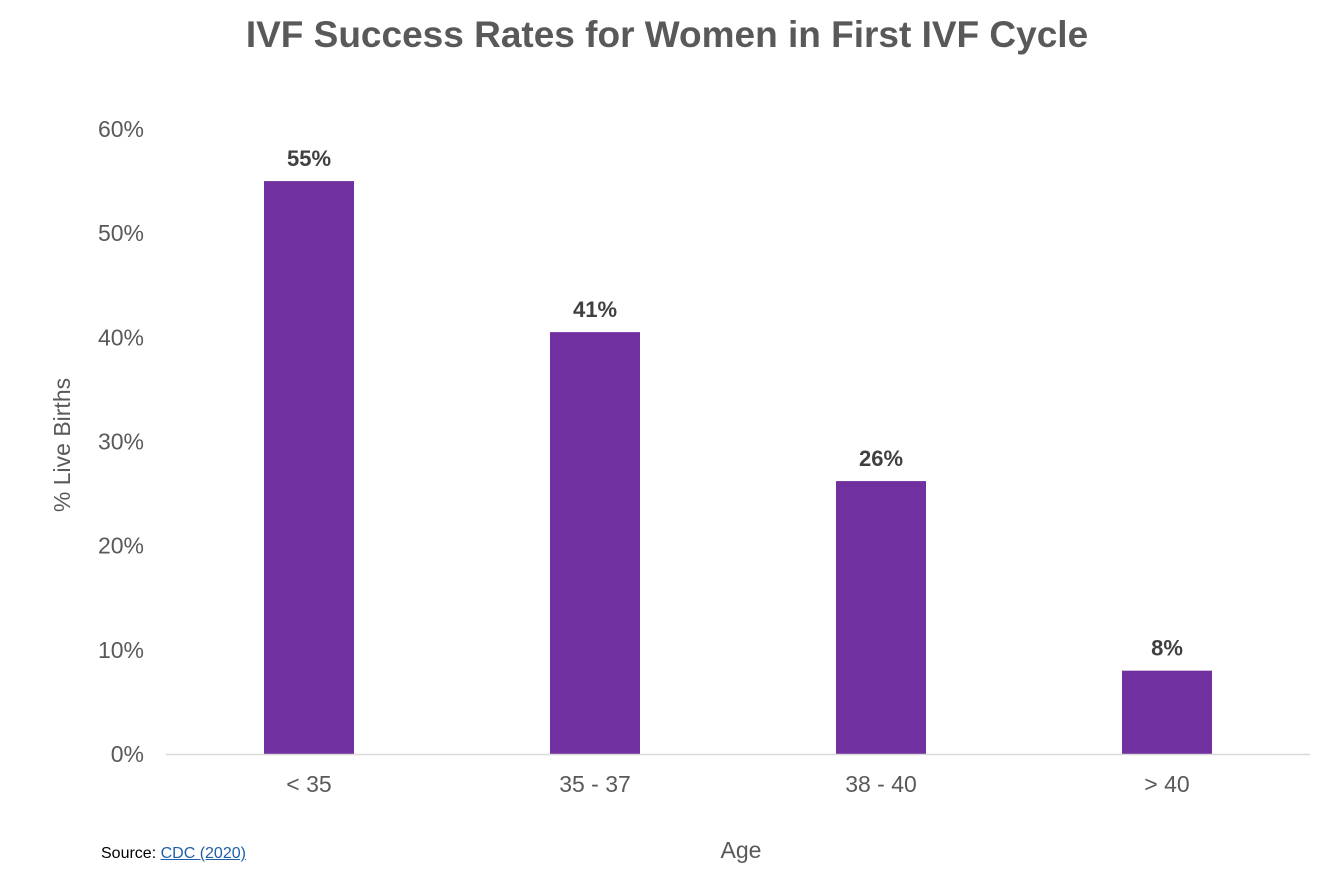 The height and width of the screenshot is (889, 1334). Describe the element at coordinates (121, 233) in the screenshot. I see `y-tick-label: 50%` at that location.